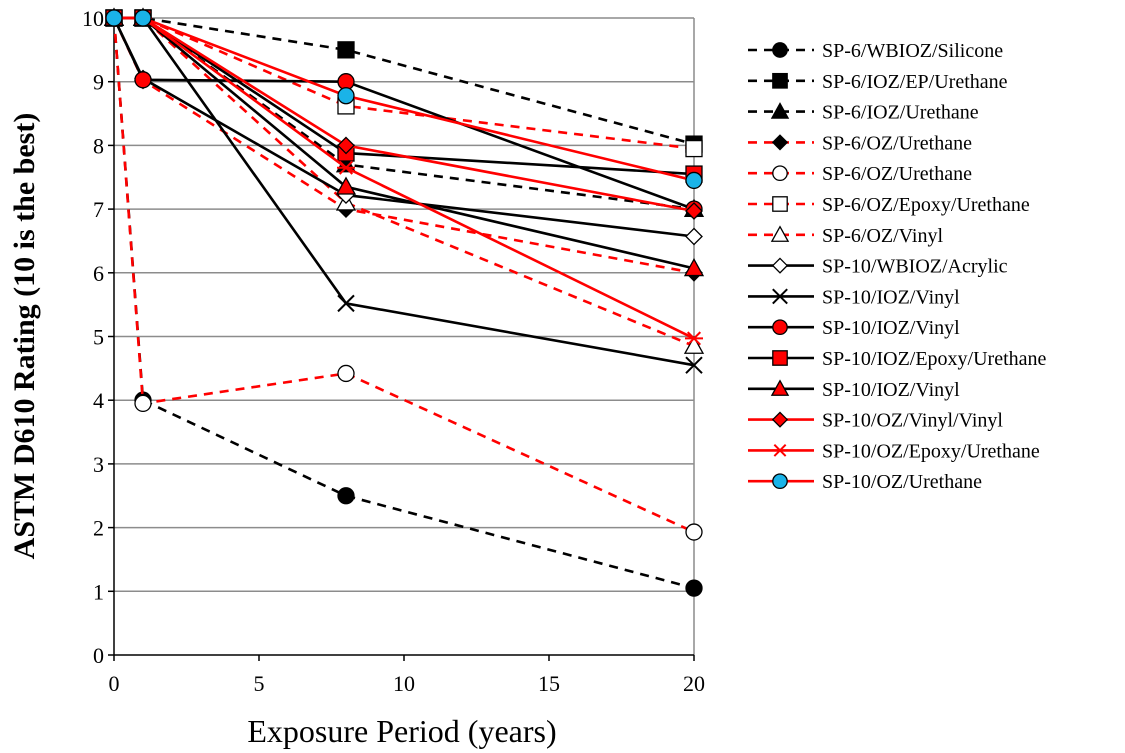 This screenshot has height=753, width=1125. I want to click on legend-label: SP-6/IOZ/EP/Urethane, so click(915, 82).